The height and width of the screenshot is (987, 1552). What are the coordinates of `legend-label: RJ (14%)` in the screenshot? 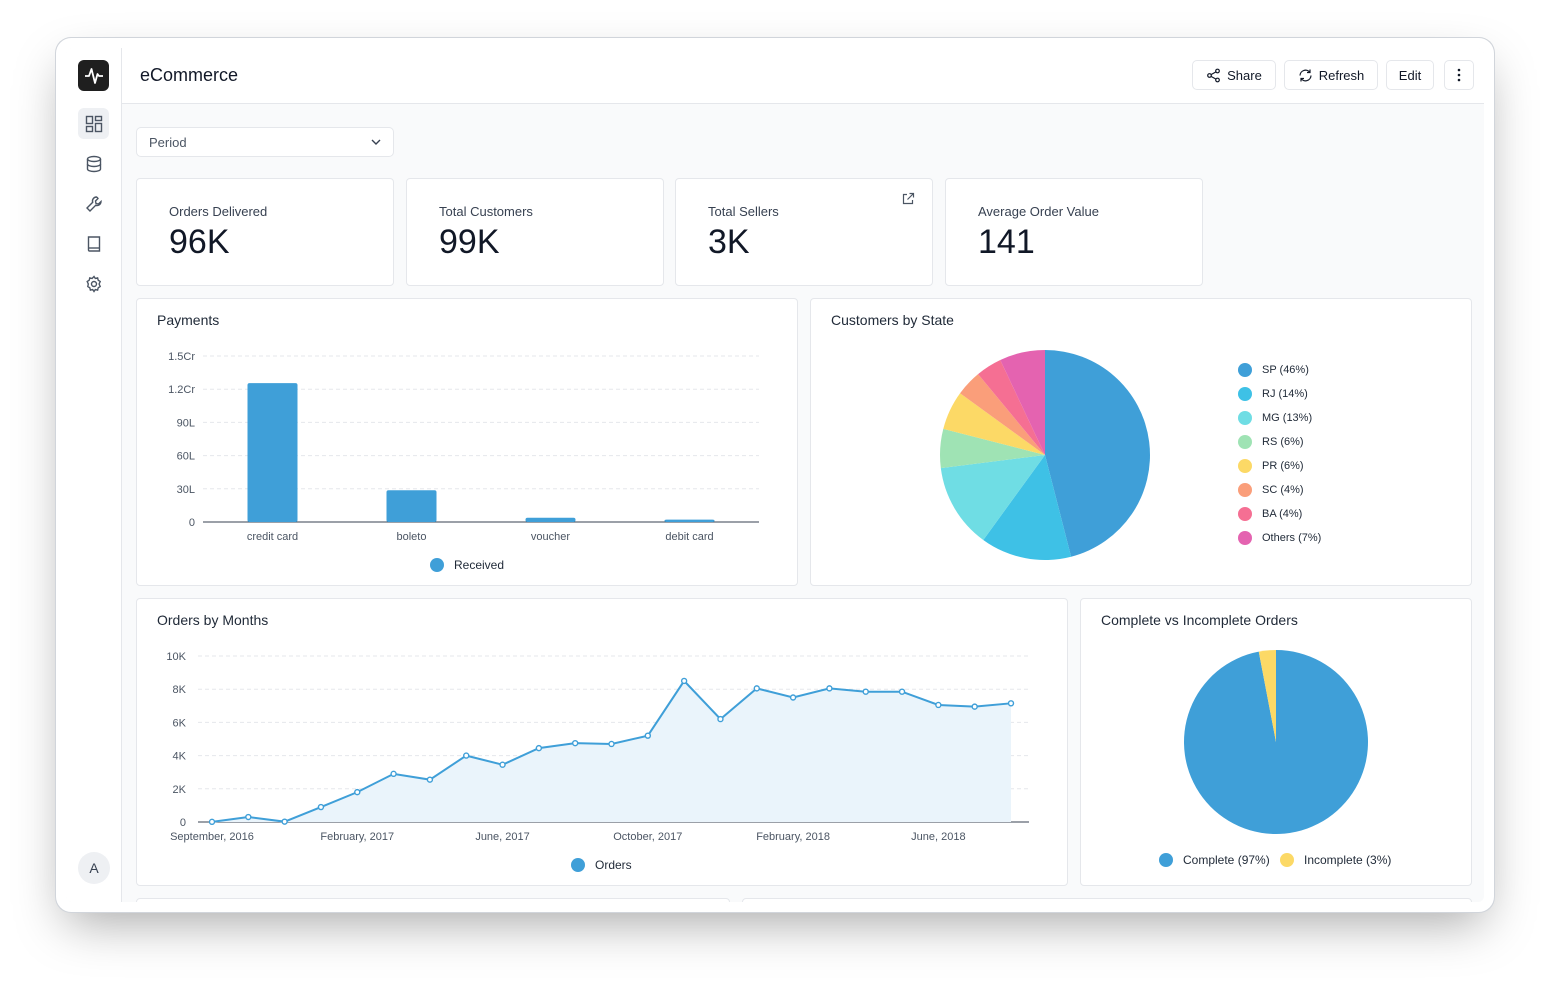 It's located at (1285, 394).